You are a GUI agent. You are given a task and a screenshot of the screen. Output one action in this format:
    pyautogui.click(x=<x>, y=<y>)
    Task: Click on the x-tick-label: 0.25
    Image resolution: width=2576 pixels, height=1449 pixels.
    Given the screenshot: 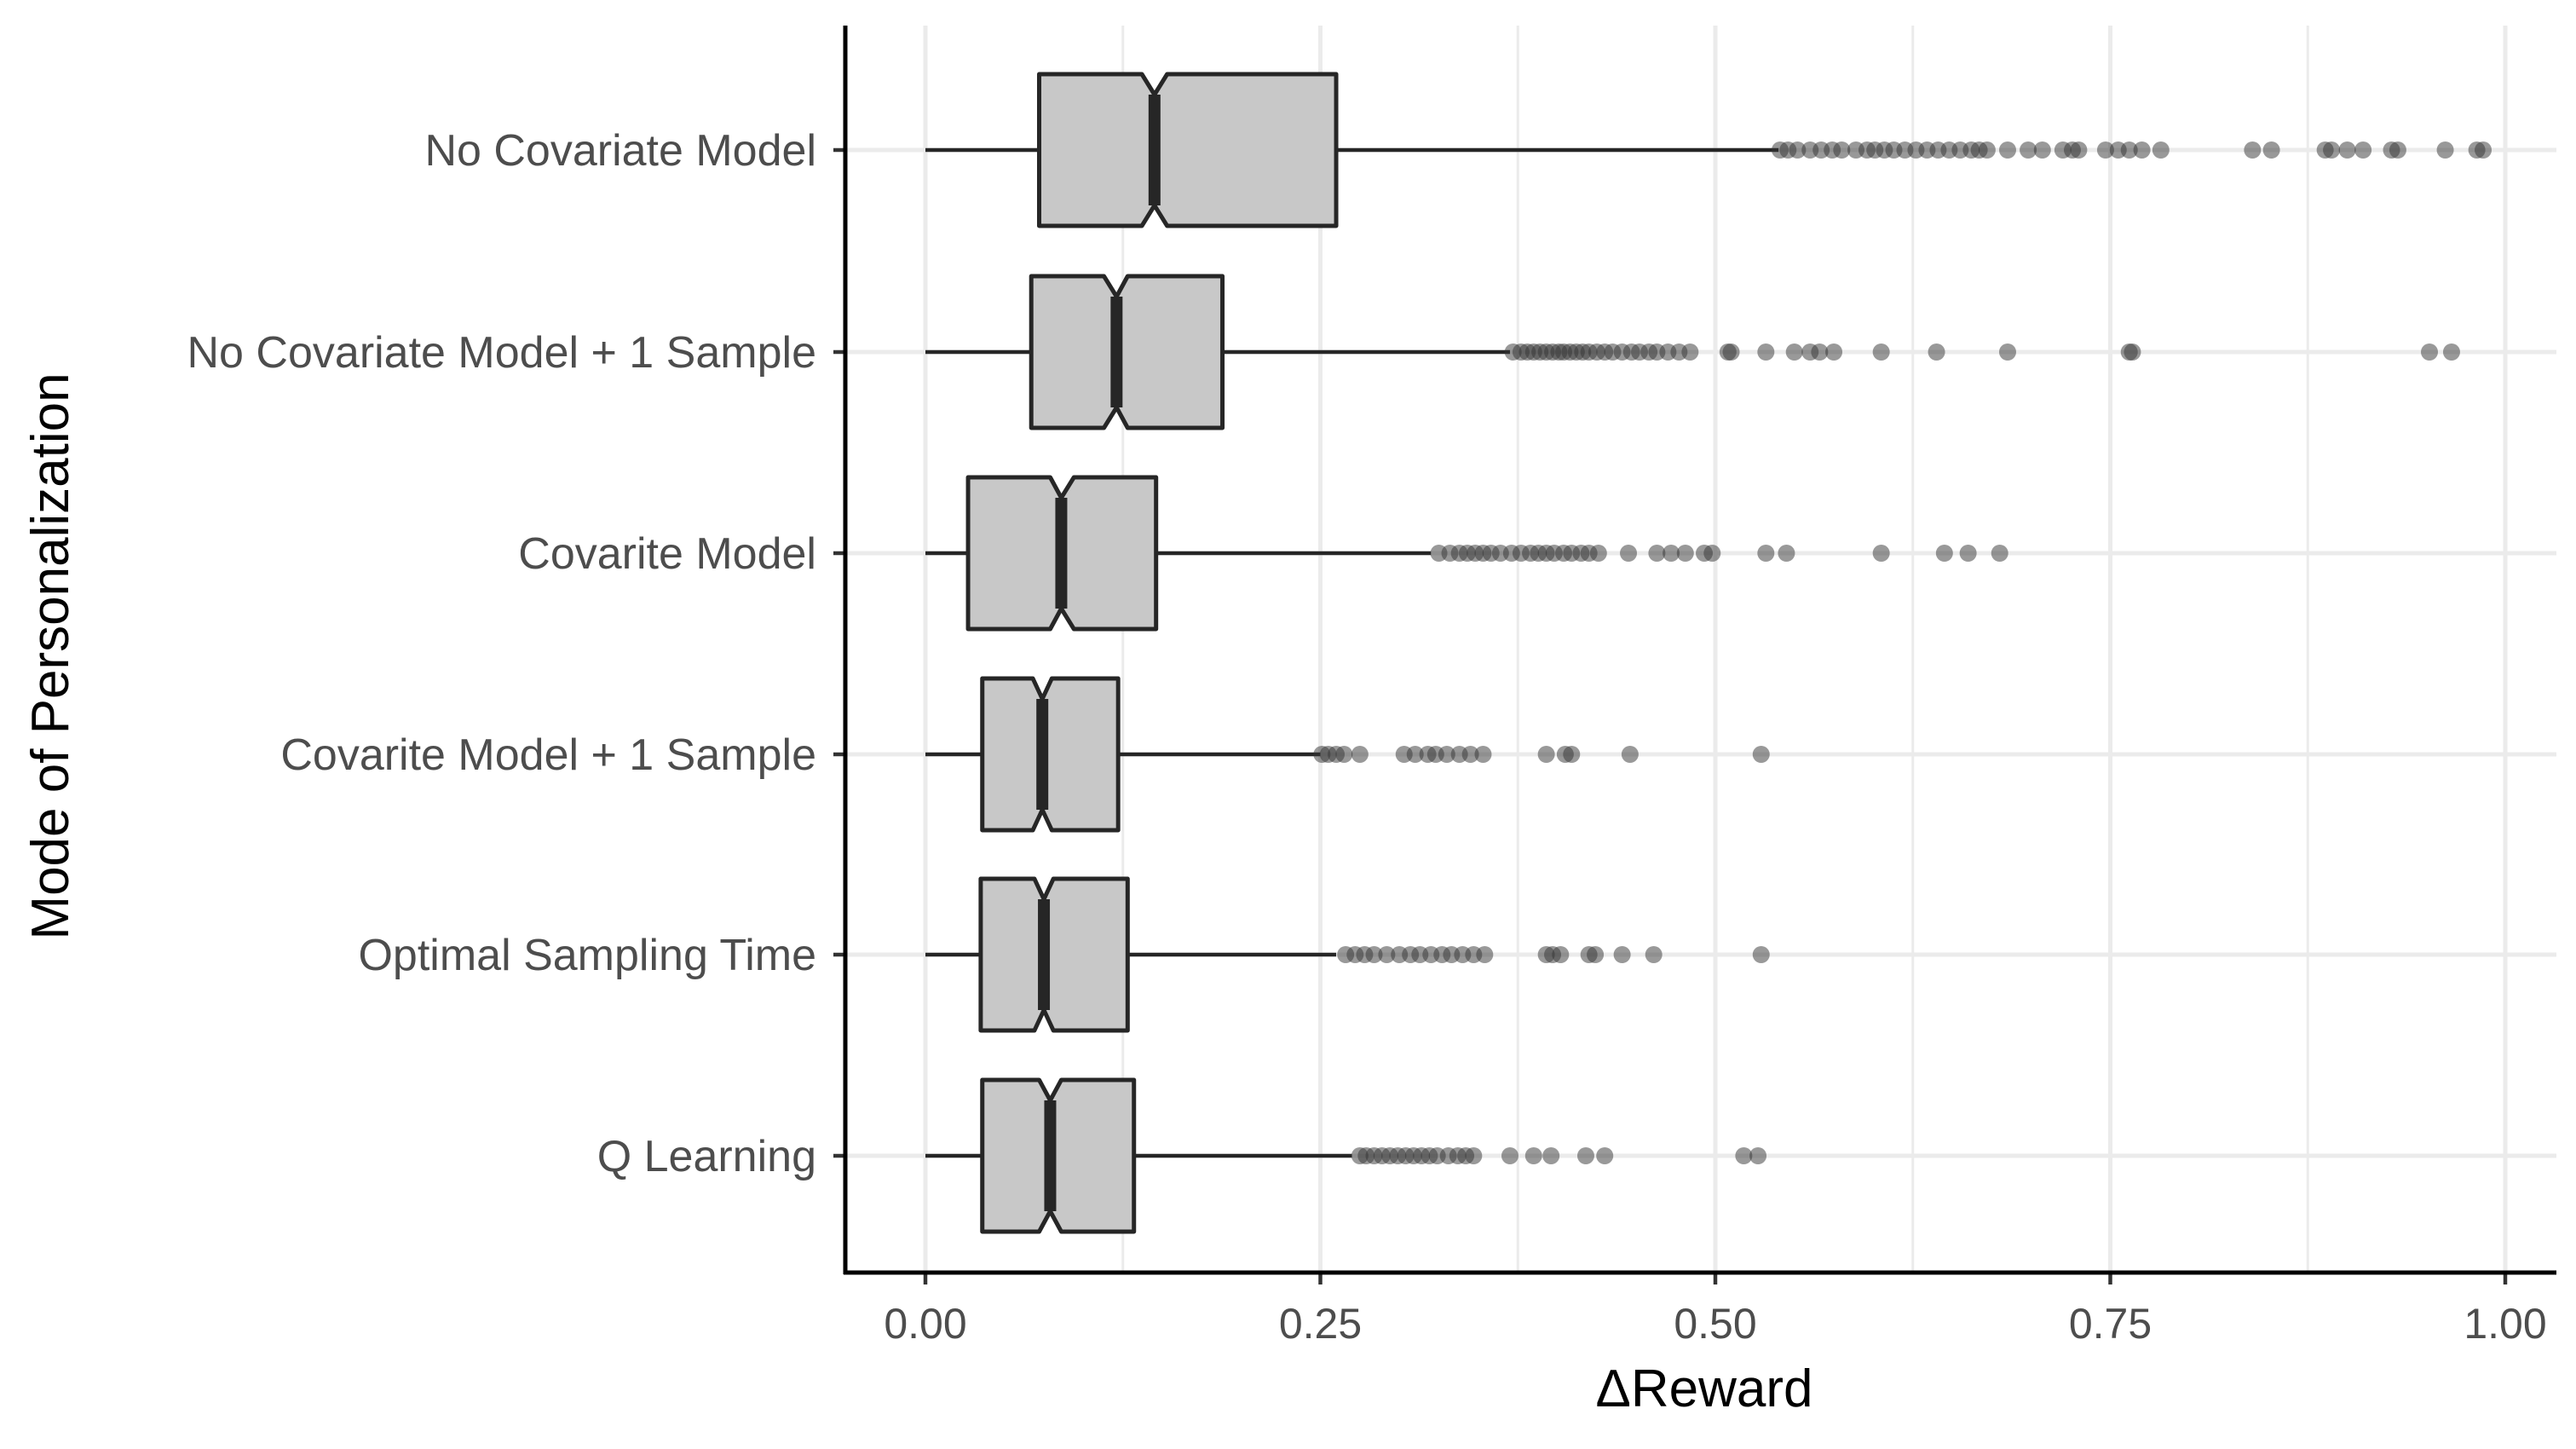 What is the action you would take?
    pyautogui.click(x=1320, y=1324)
    